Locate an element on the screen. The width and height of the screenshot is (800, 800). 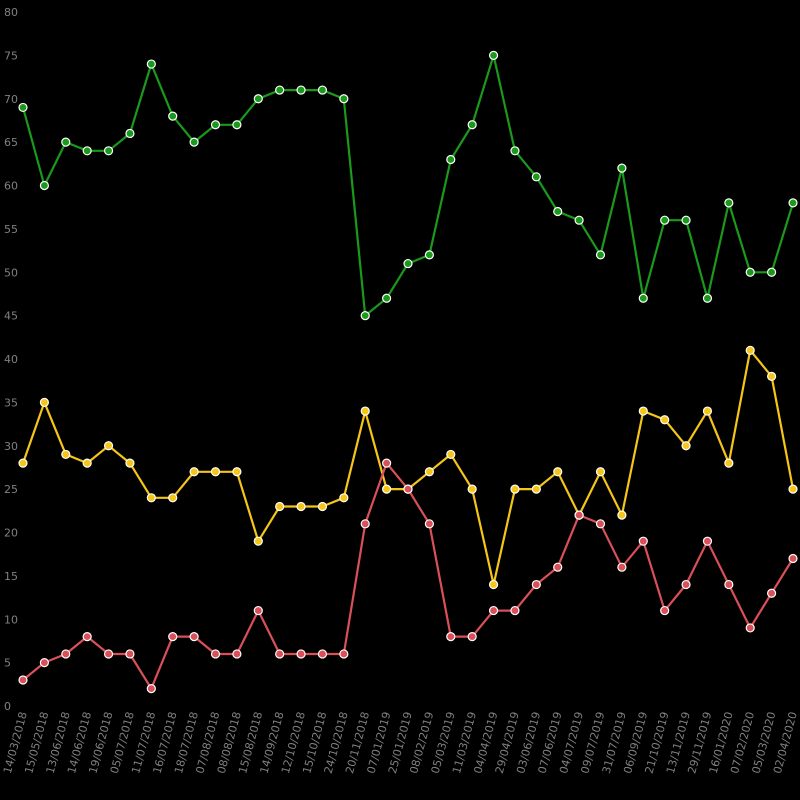
y-tick-label: 40 is located at coordinates (11, 359).